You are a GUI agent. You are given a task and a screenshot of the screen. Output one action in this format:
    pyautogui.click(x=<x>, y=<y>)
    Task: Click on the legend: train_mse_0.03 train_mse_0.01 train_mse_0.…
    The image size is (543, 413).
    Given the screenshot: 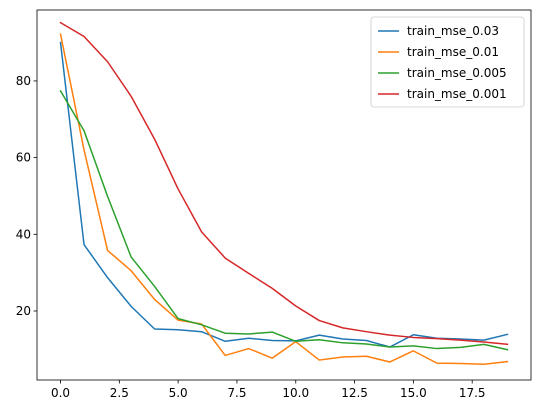 What is the action you would take?
    pyautogui.click(x=447, y=62)
    